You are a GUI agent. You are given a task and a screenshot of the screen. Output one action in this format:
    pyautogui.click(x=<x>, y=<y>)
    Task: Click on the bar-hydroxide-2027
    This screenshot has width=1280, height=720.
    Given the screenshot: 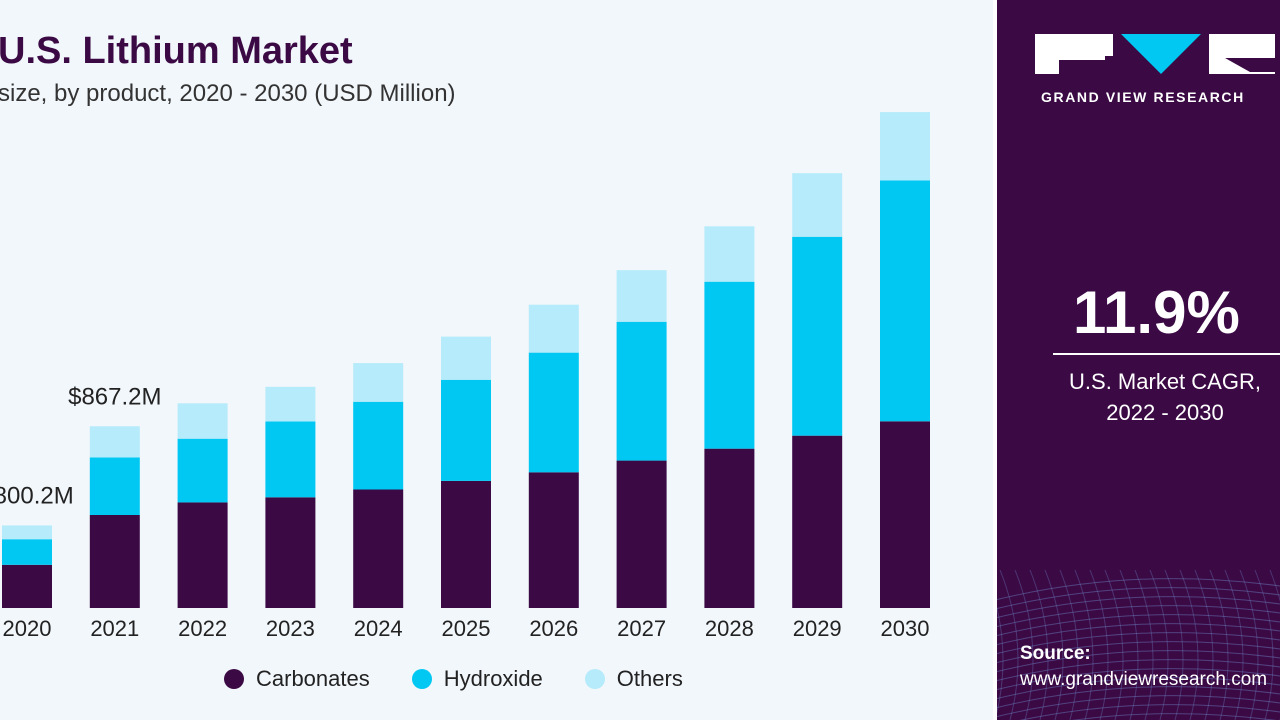 What is the action you would take?
    pyautogui.click(x=641, y=391)
    